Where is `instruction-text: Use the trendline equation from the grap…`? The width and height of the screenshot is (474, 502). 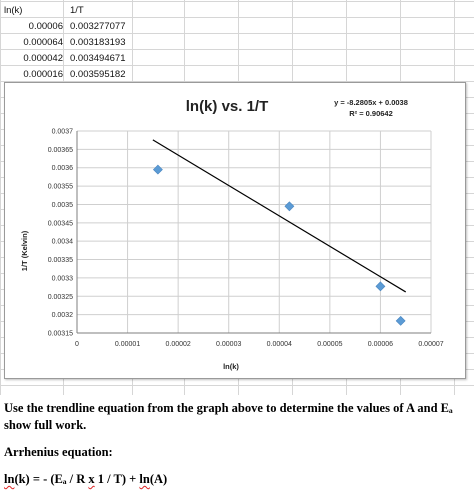
instruction-text: Use the trendline equation from the grap… is located at coordinates (228, 416).